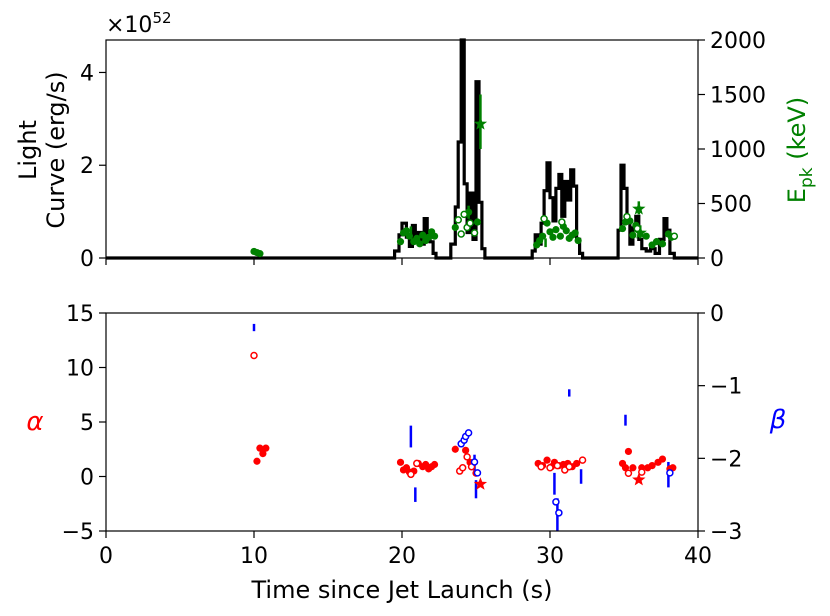  What do you see at coordinates (480, 483) in the screenshot?
I see `alpha-star-point` at bounding box center [480, 483].